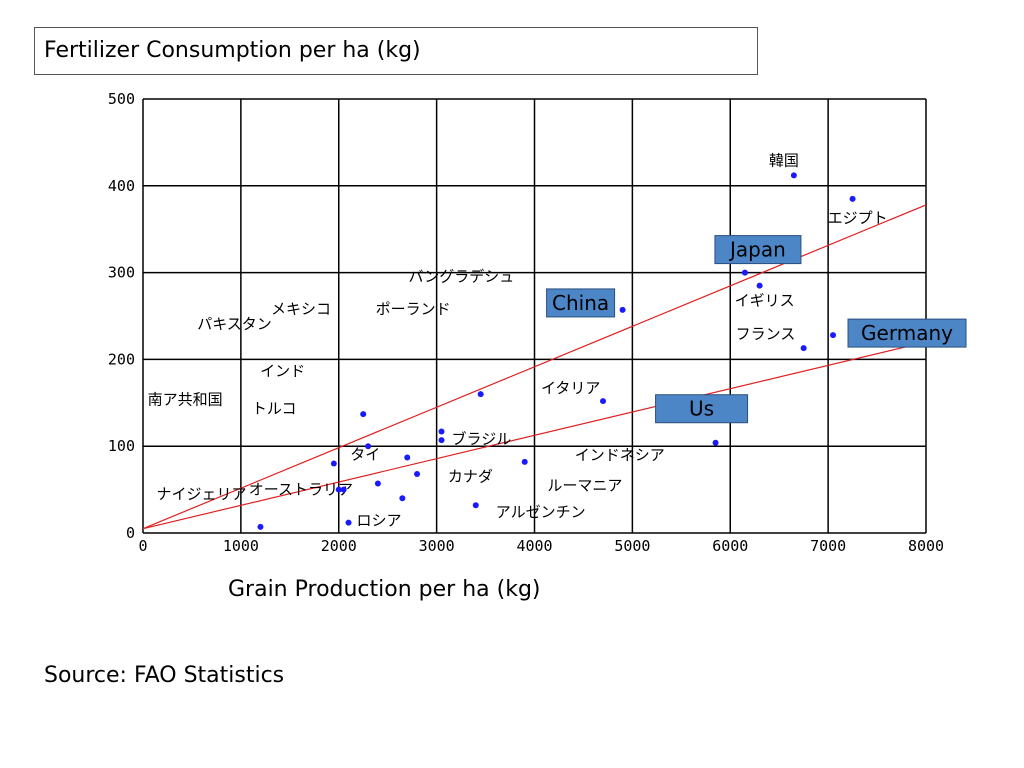 This screenshot has height=768, width=1024. Describe the element at coordinates (462, 276) in the screenshot. I see `point-label: バングラデシュ` at that location.